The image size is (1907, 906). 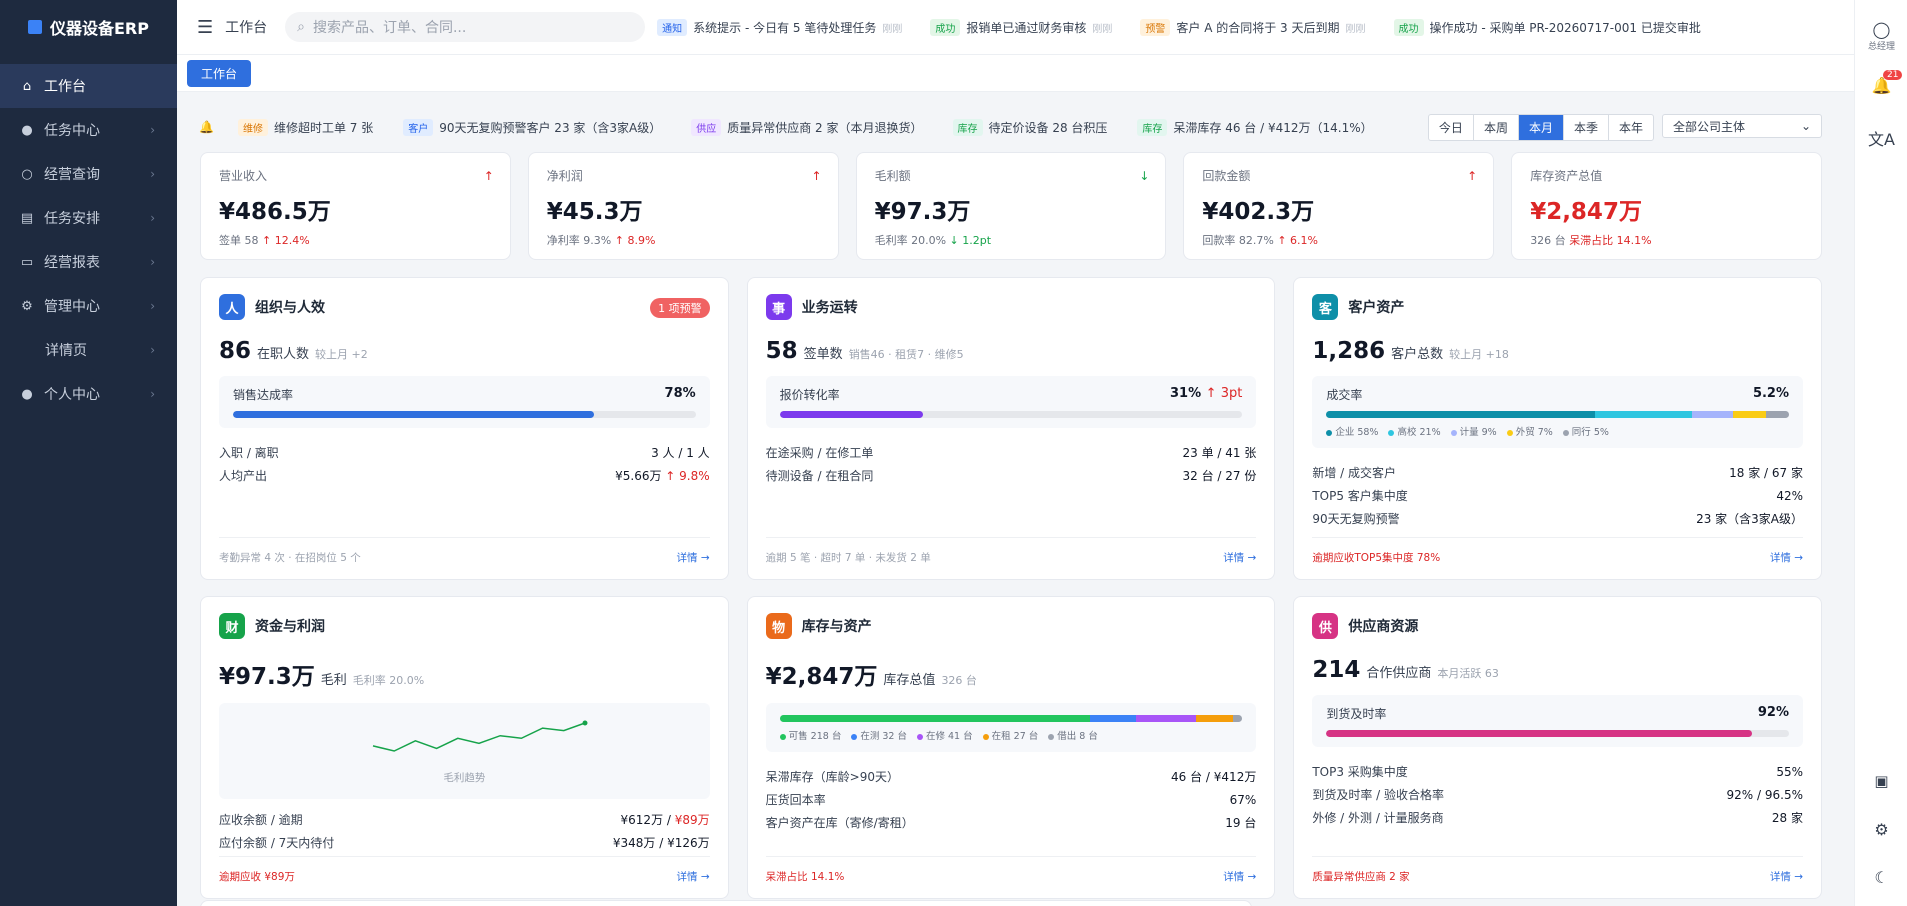 What do you see at coordinates (72, 307) in the screenshot?
I see `sidebar-item-label: 管理中心` at bounding box center [72, 307].